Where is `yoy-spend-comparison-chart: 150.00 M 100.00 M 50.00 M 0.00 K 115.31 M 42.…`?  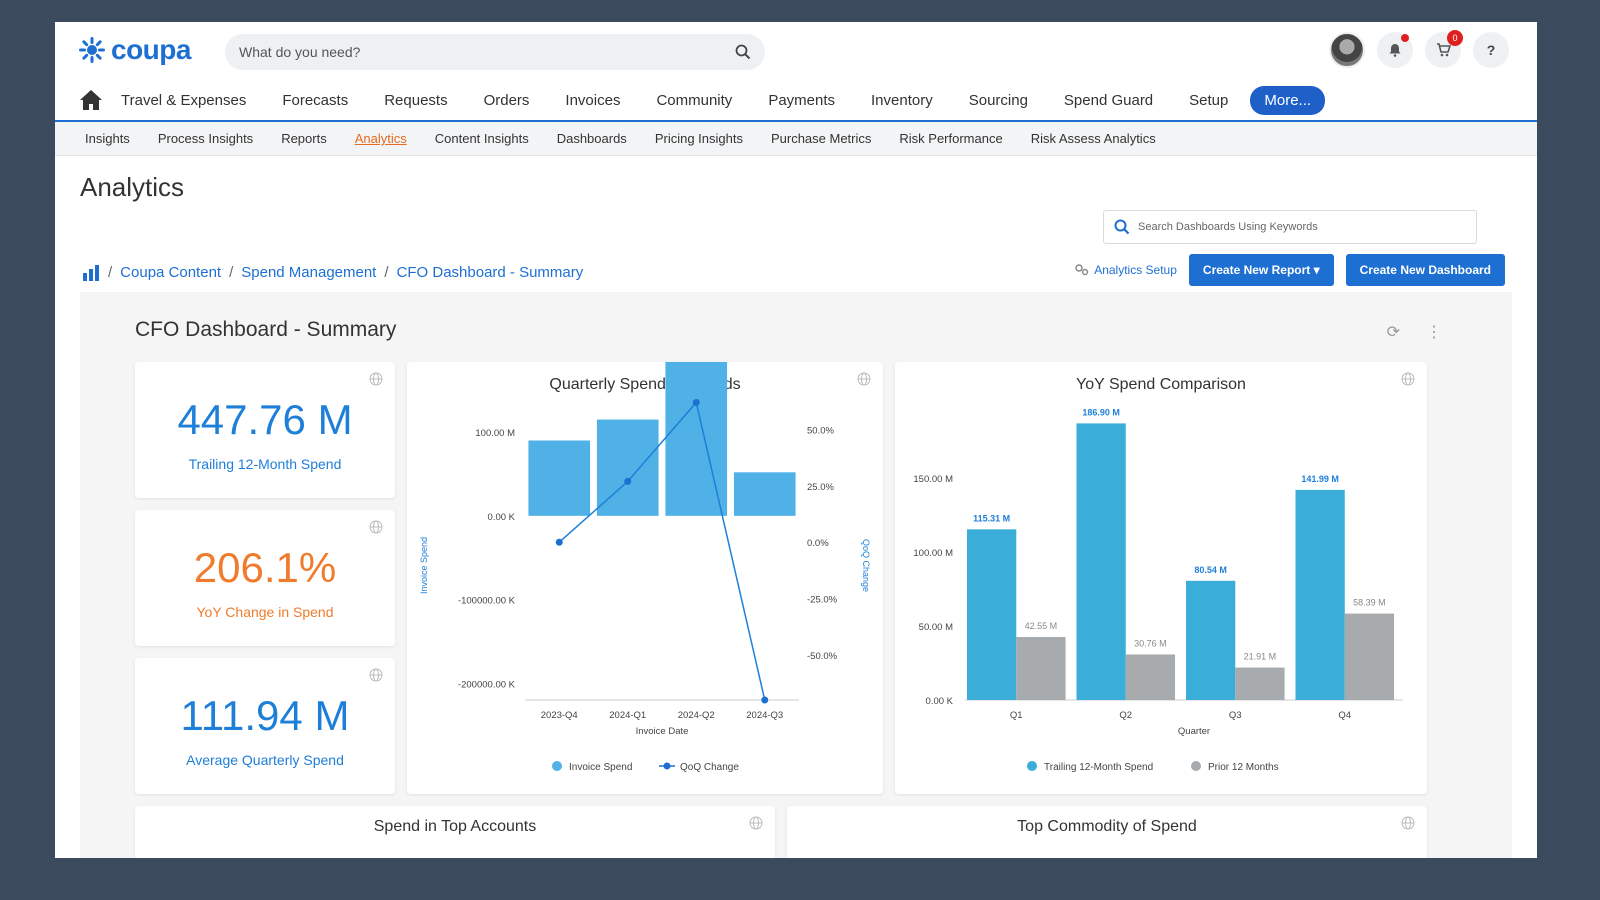 yoy-spend-comparison-chart: 150.00 M 100.00 M 50.00 M 0.00 K 115.31 M 42.… is located at coordinates (1158, 590).